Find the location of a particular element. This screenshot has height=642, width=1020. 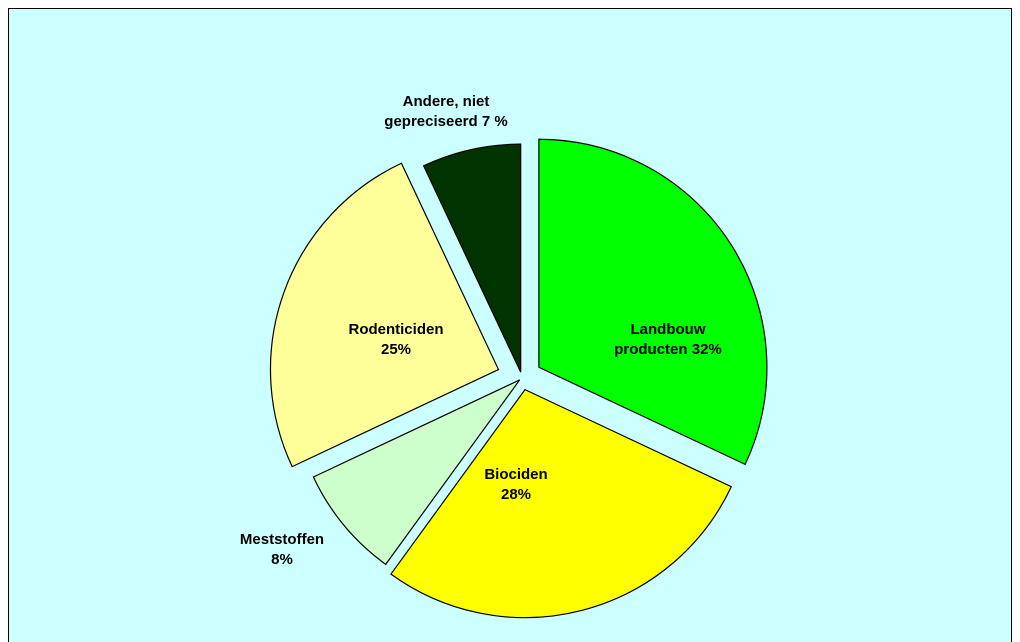

value-label: 7 % is located at coordinates (494, 121).